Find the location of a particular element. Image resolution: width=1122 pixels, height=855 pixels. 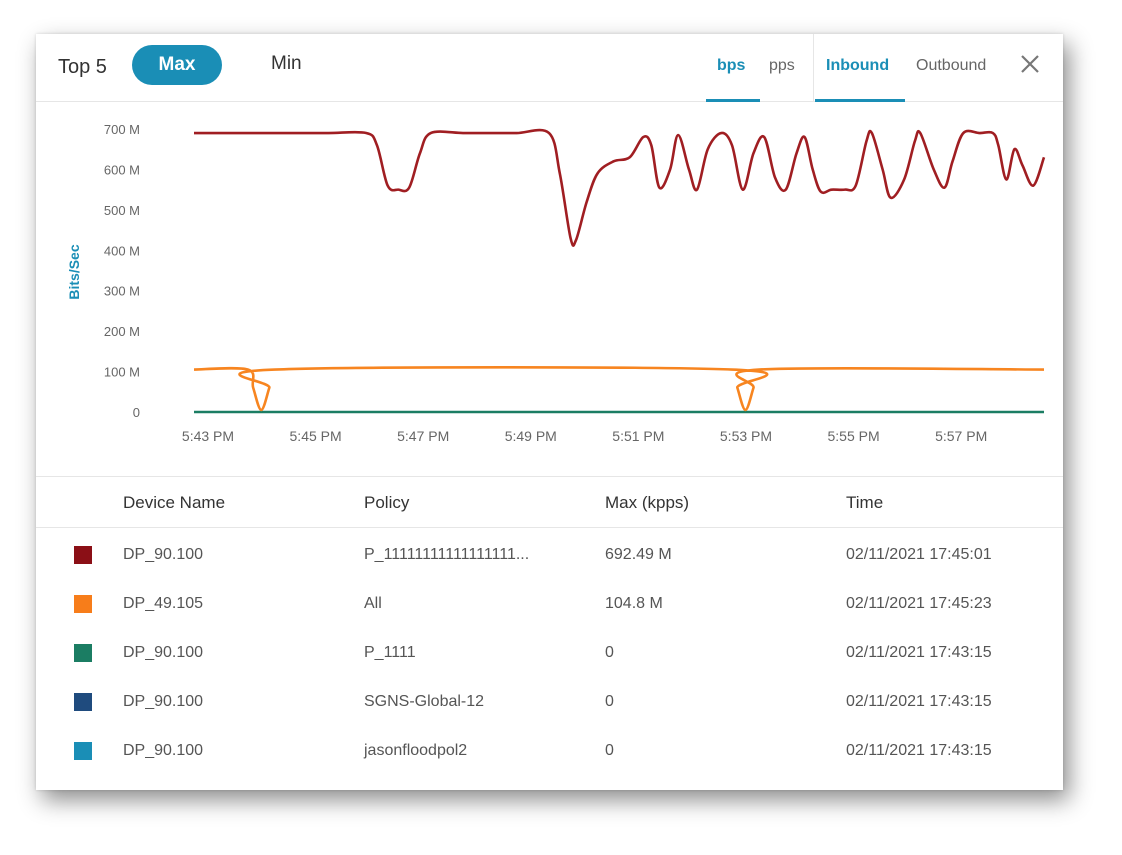

tab-bps: bps is located at coordinates (731, 65).